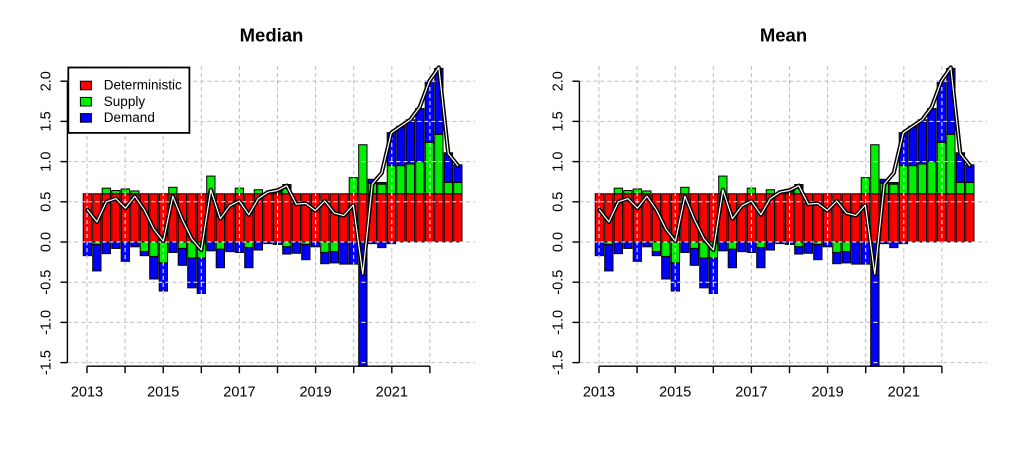  I want to click on svg-text: Mean, so click(783, 35).